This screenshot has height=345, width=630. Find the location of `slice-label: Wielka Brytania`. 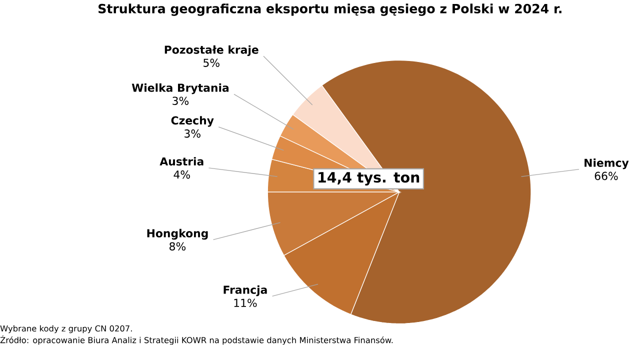

slice-label: Wielka Brytania is located at coordinates (180, 88).